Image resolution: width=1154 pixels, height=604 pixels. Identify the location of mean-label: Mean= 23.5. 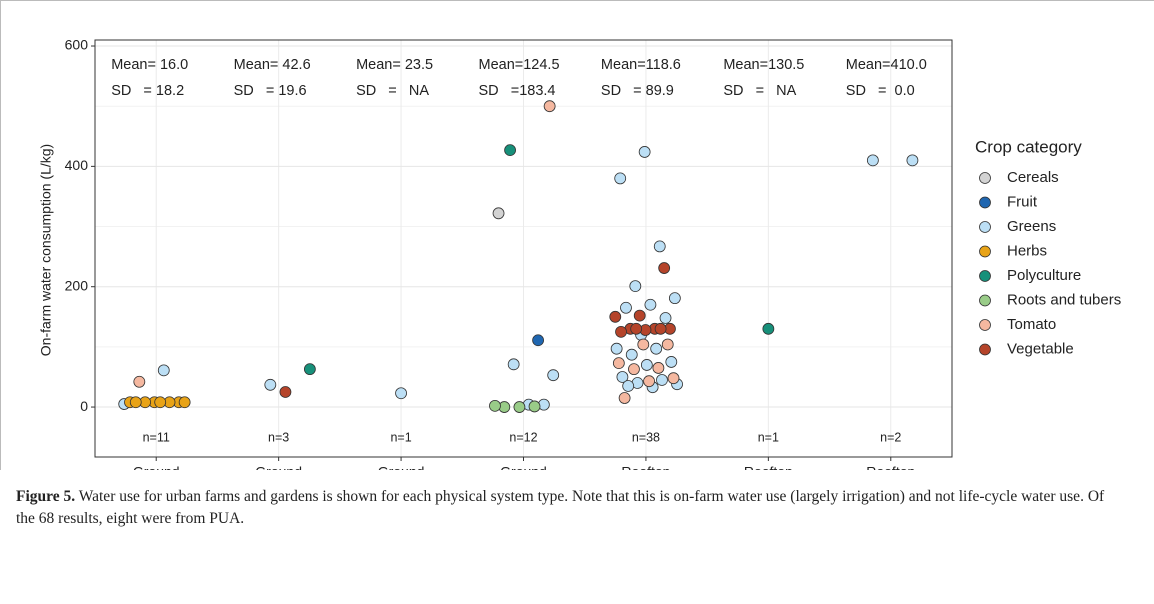
(394, 65).